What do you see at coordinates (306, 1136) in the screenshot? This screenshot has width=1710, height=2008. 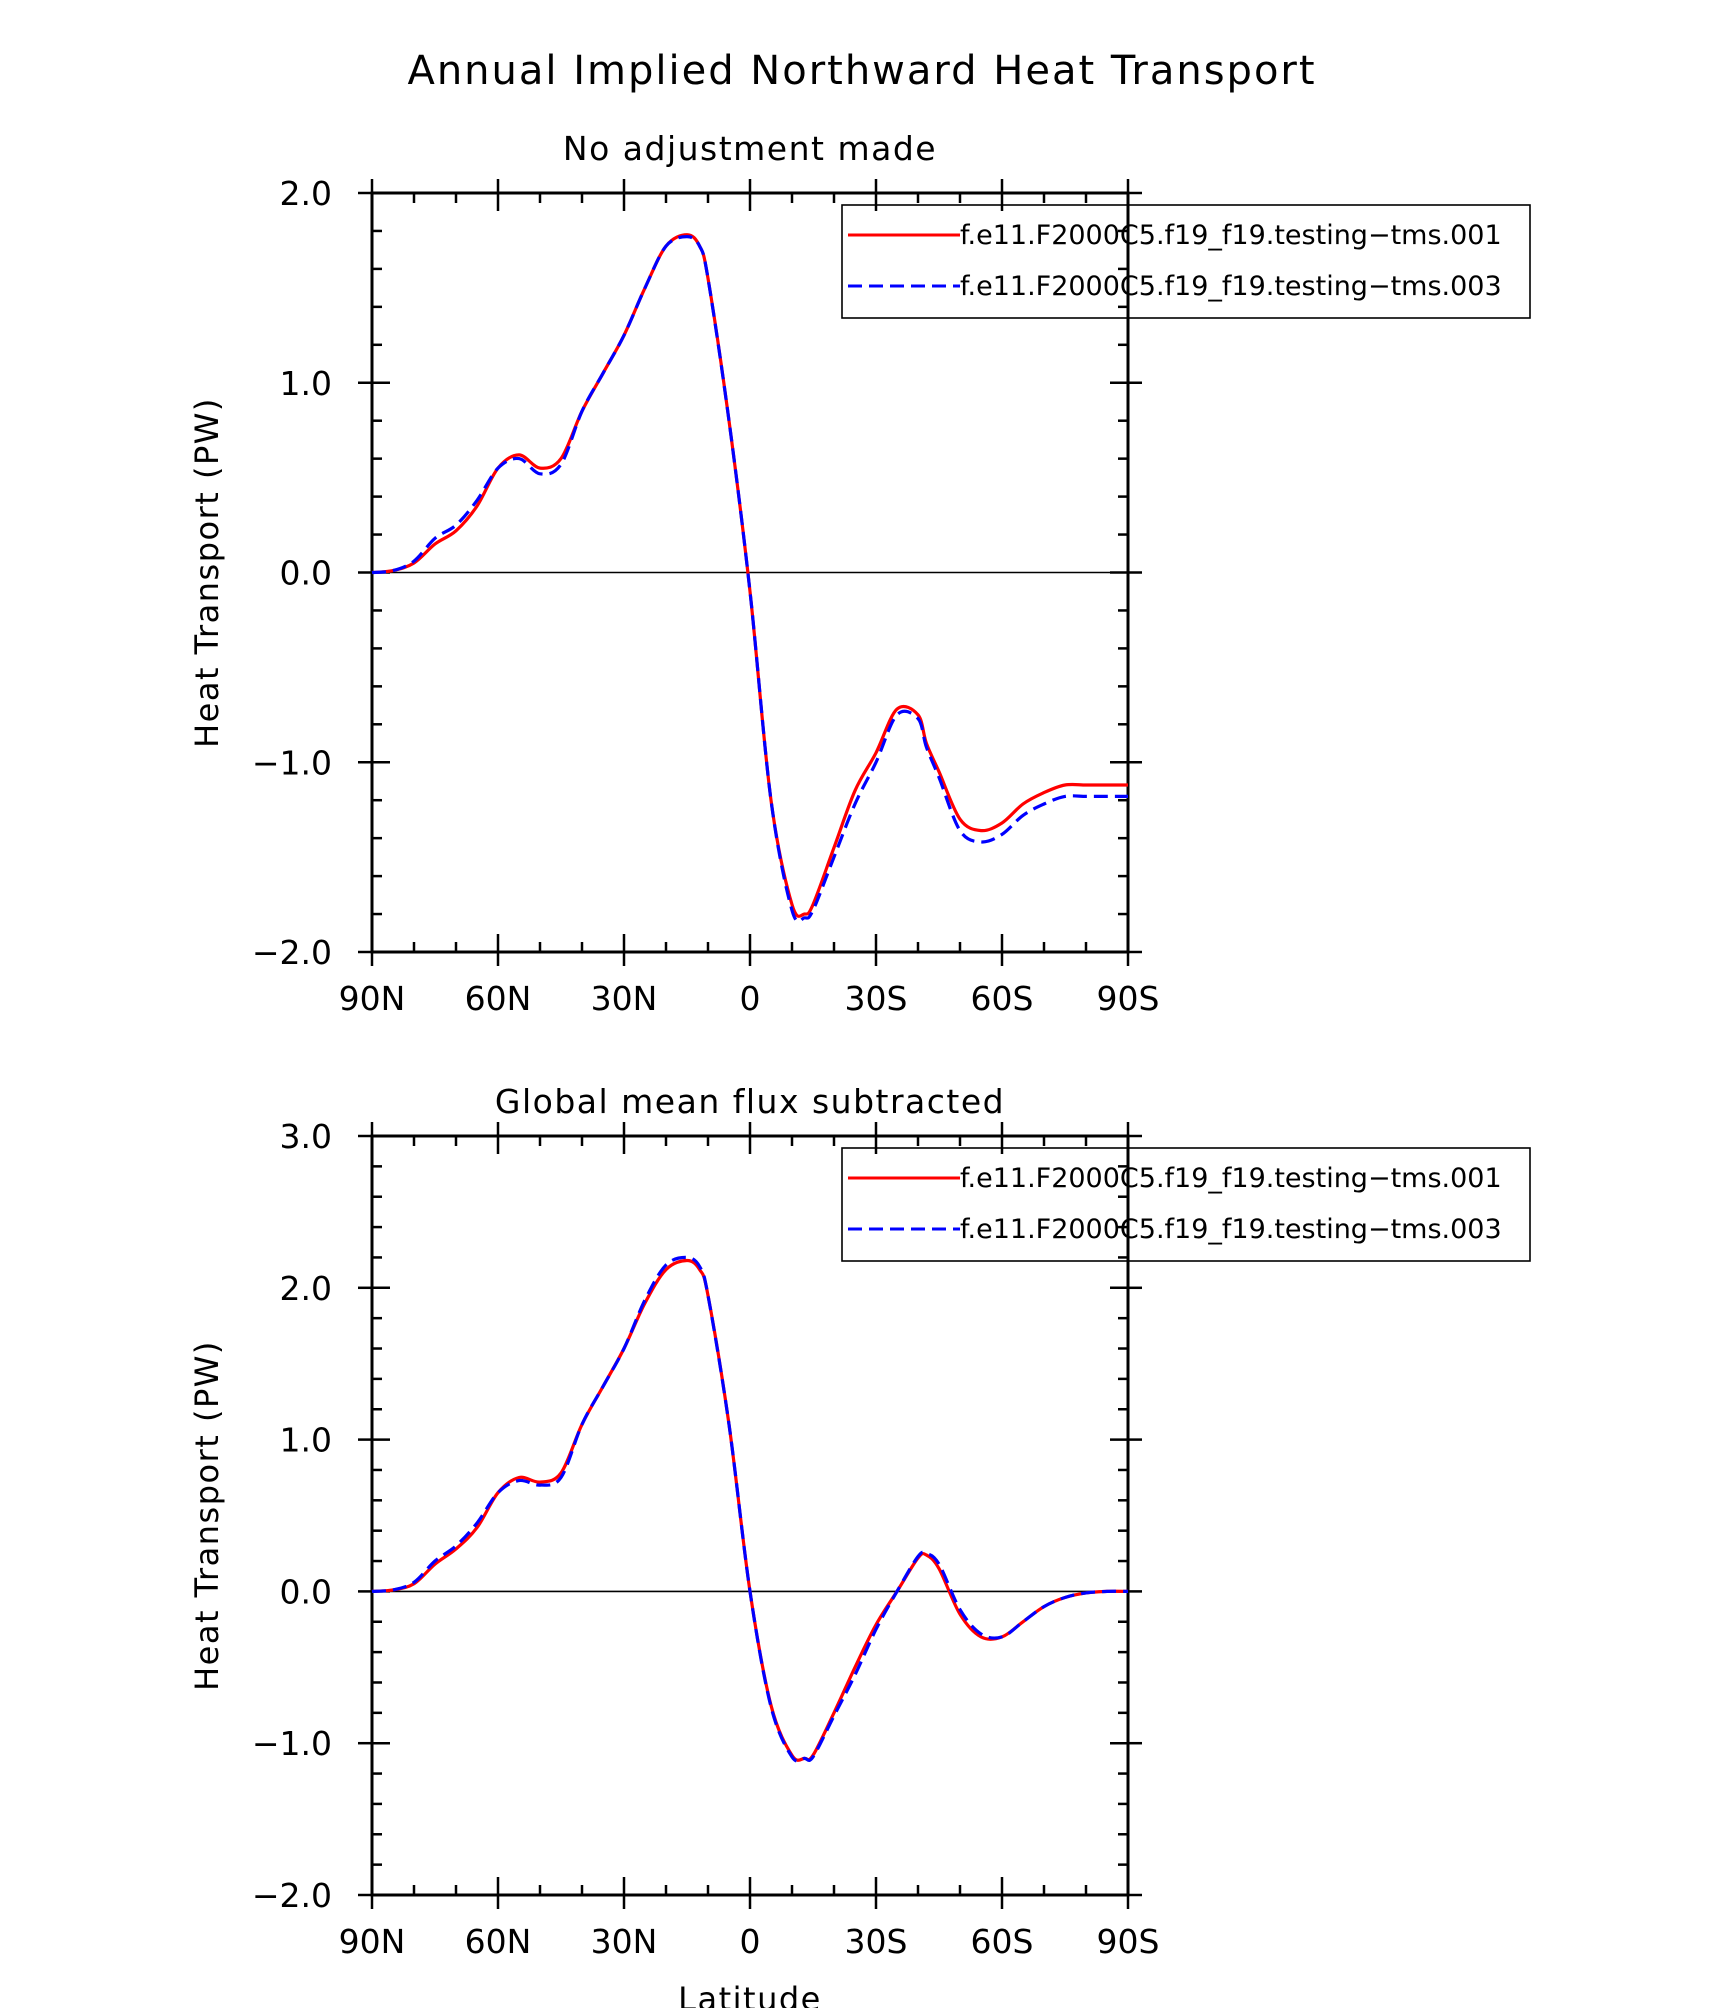 I see `y-tick-label: 3.0` at bounding box center [306, 1136].